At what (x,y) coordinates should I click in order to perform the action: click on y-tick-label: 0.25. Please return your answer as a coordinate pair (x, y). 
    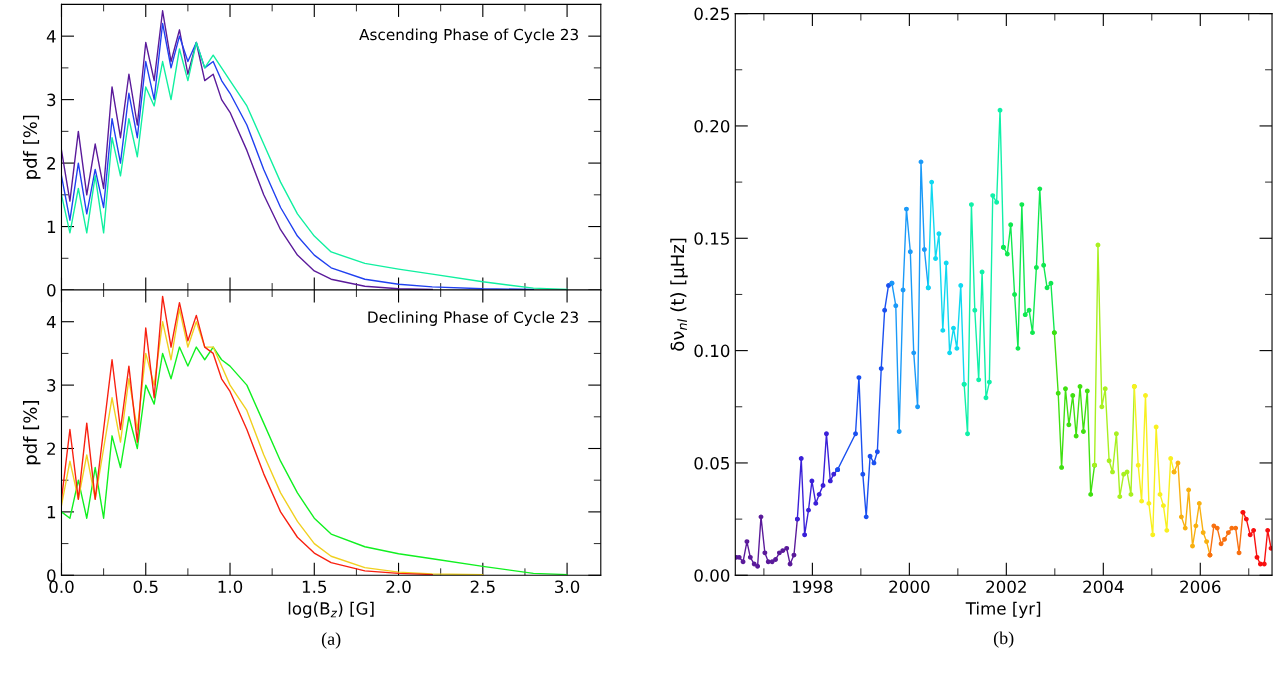
    Looking at the image, I should click on (711, 14).